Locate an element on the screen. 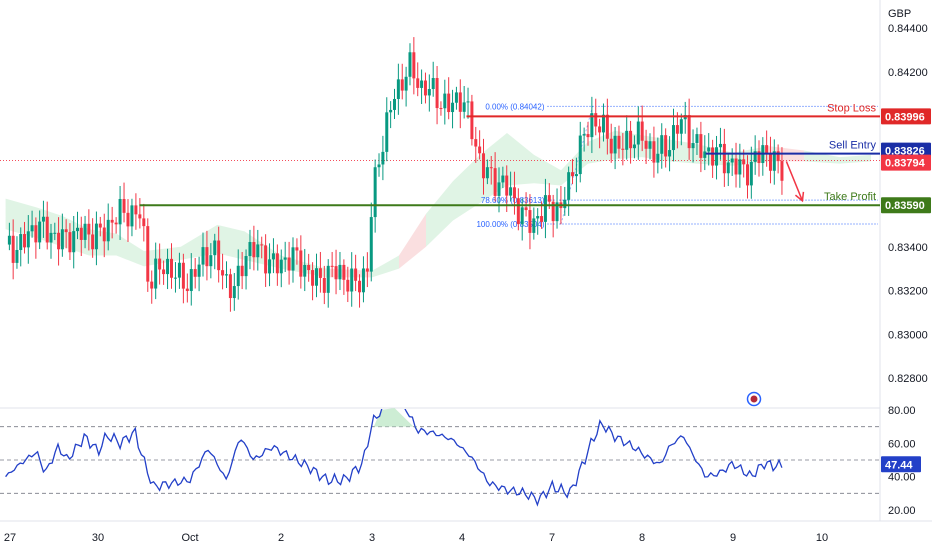 The height and width of the screenshot is (550, 932). rsi-line is located at coordinates (394, 458).